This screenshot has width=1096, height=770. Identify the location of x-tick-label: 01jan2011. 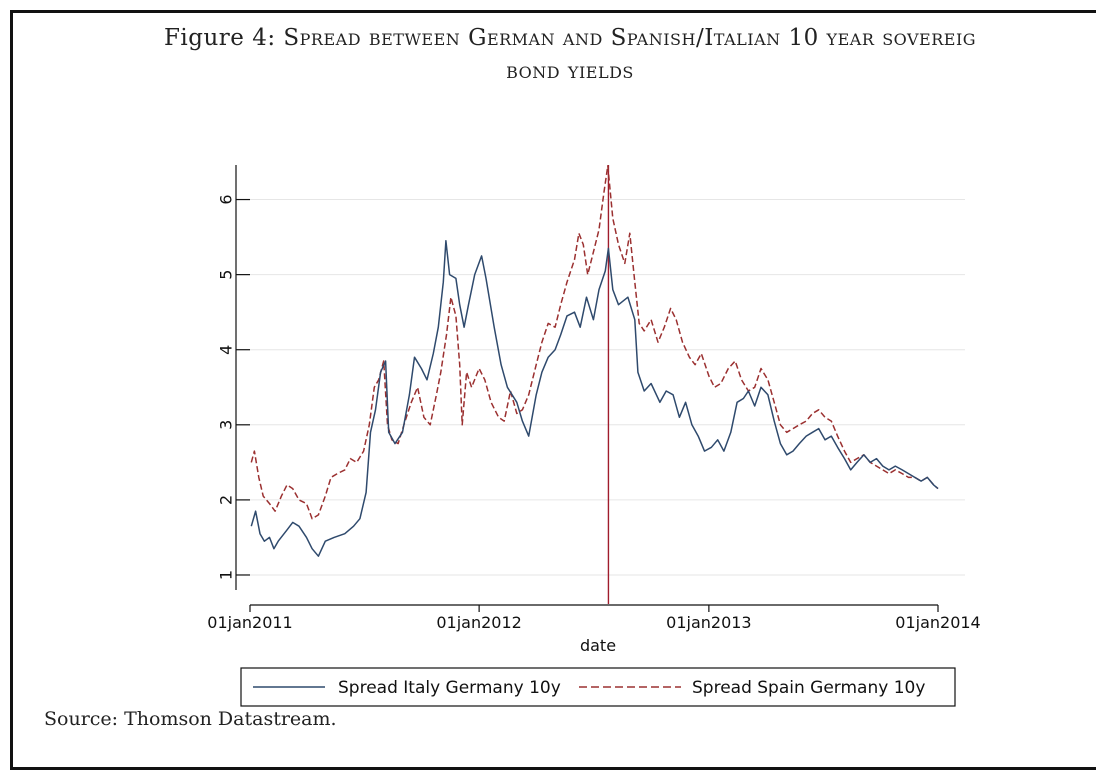
(249, 622).